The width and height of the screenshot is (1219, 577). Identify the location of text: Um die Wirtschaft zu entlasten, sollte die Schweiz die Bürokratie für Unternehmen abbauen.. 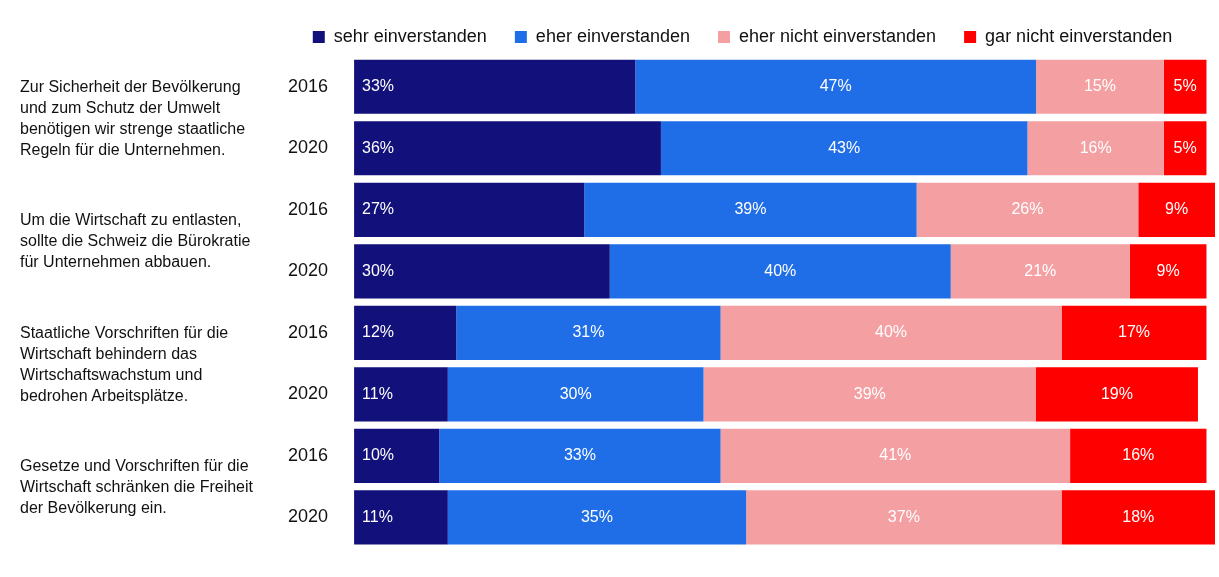
(136, 241).